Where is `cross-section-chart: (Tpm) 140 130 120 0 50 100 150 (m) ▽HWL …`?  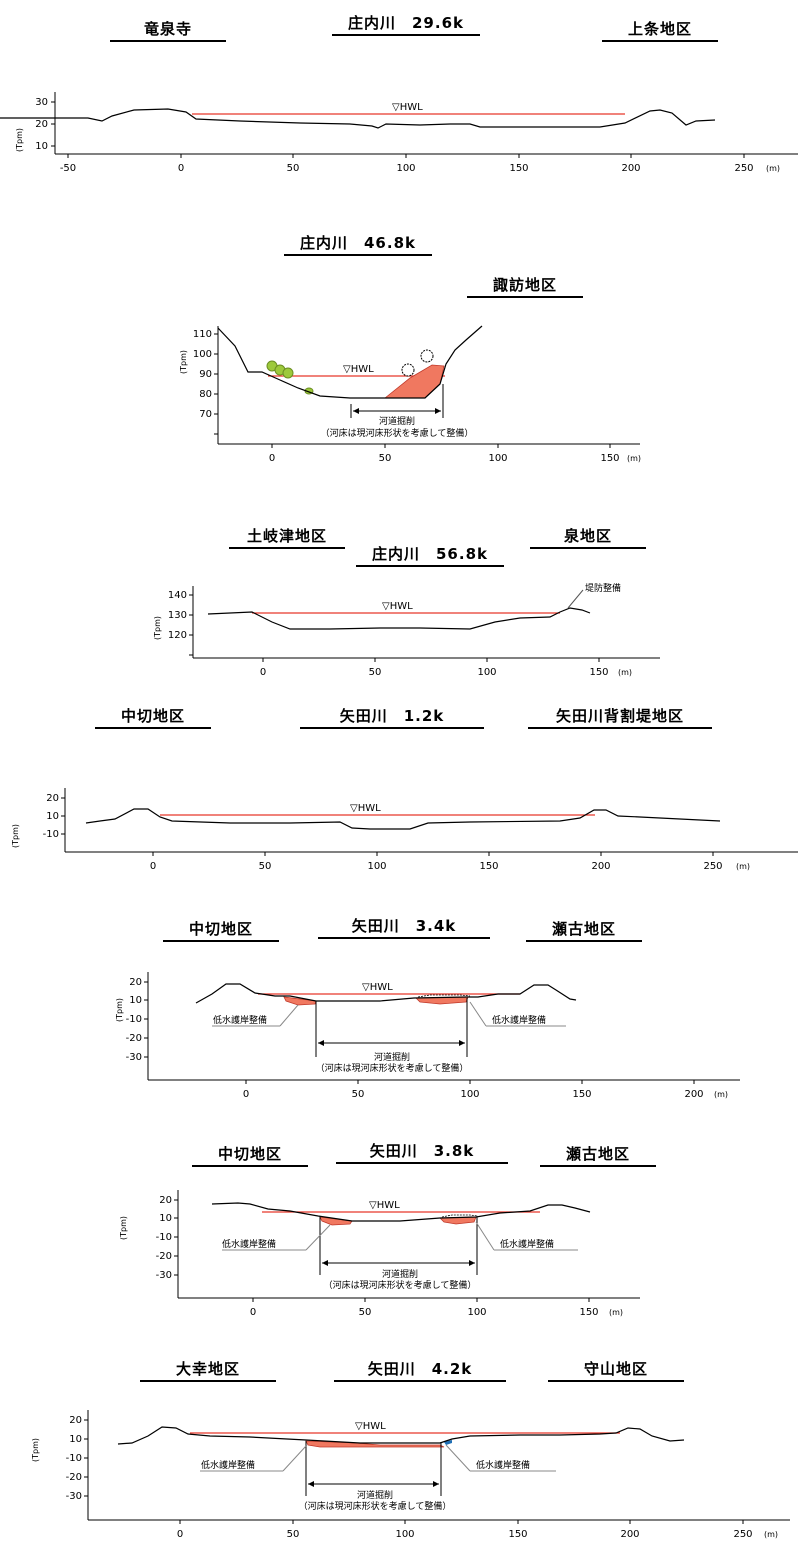
cross-section-chart: (Tpm) 140 130 120 0 50 100 150 (m) ▽HWL … is located at coordinates (406, 630).